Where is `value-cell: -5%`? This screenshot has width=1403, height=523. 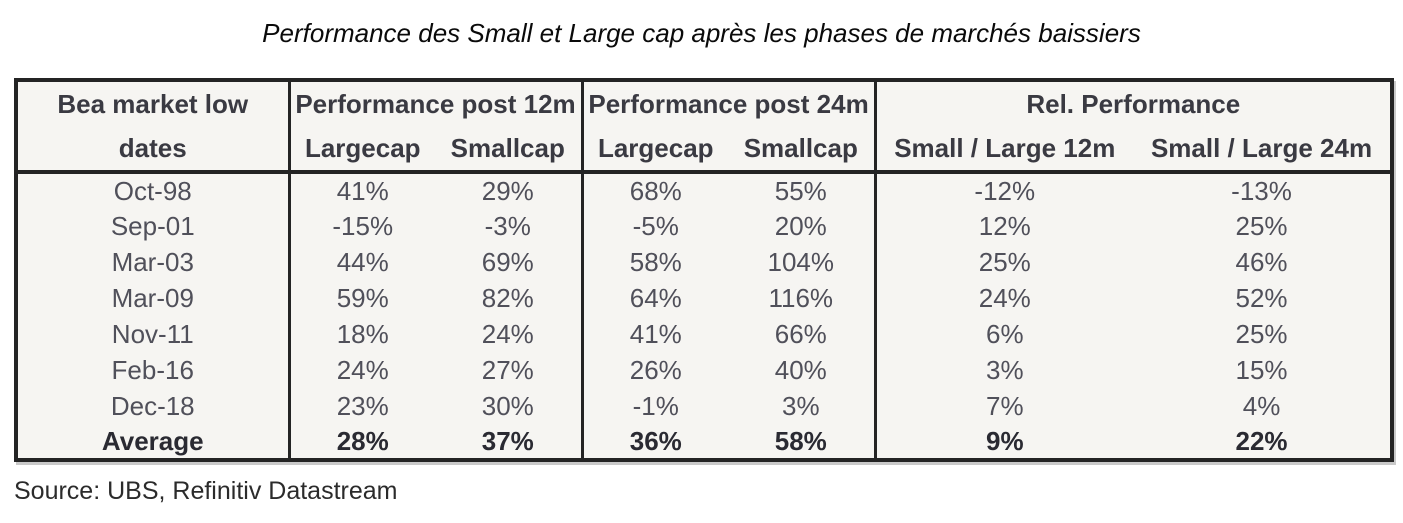
value-cell: -5% is located at coordinates (654, 226).